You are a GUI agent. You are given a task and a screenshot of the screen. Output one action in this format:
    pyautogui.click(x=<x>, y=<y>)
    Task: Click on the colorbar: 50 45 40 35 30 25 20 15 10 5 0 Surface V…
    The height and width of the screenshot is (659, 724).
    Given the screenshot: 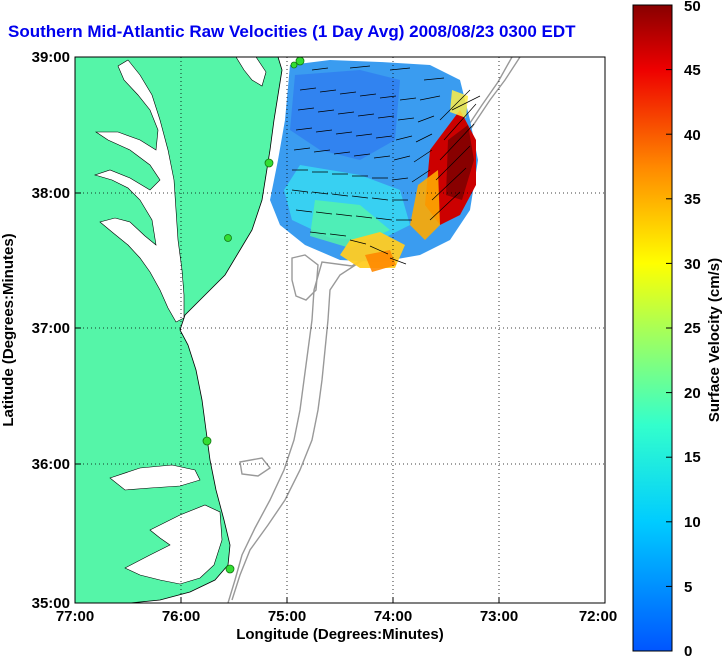 What is the action you would take?
    pyautogui.click(x=677, y=329)
    